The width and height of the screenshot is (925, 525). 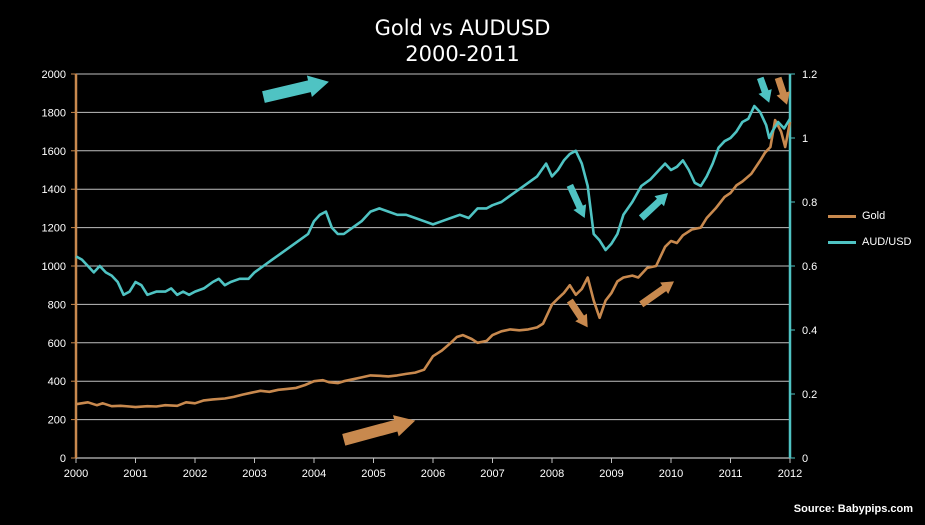 What do you see at coordinates (842, 216) in the screenshot?
I see `legend-swatch-gold` at bounding box center [842, 216].